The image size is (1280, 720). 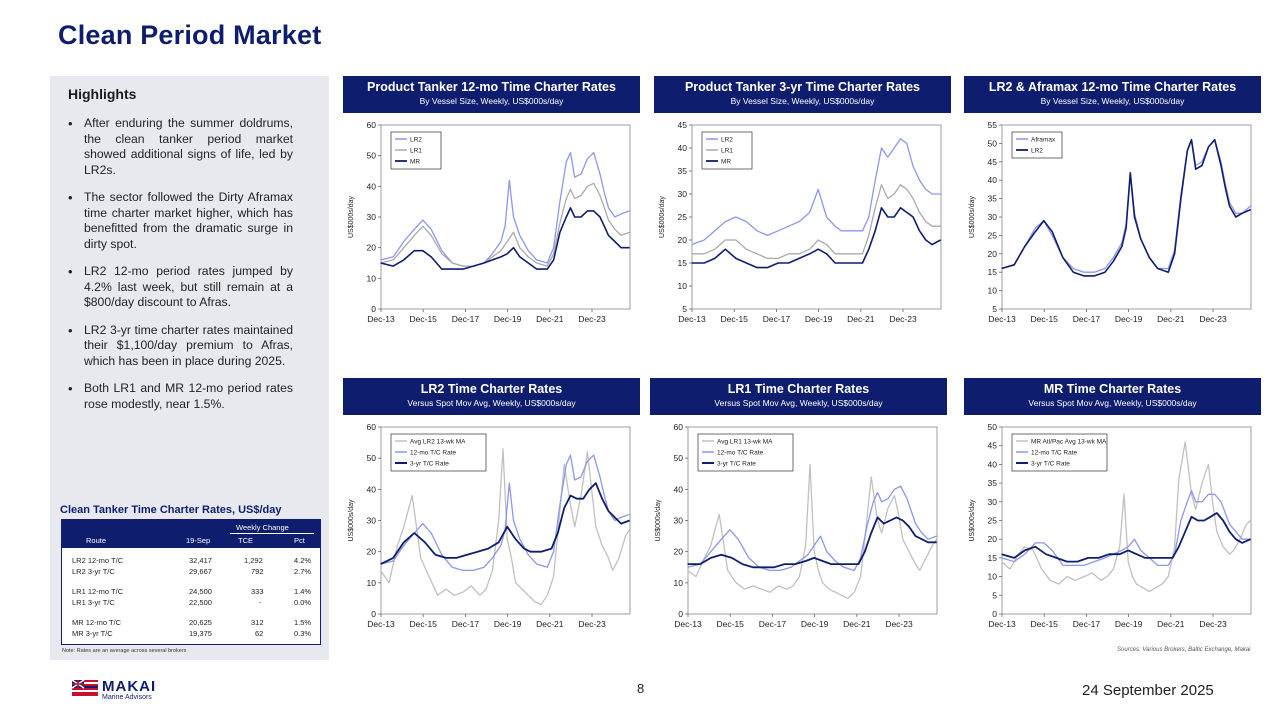 What do you see at coordinates (200, 591) in the screenshot?
I see `cell-rate: 24,500` at bounding box center [200, 591].